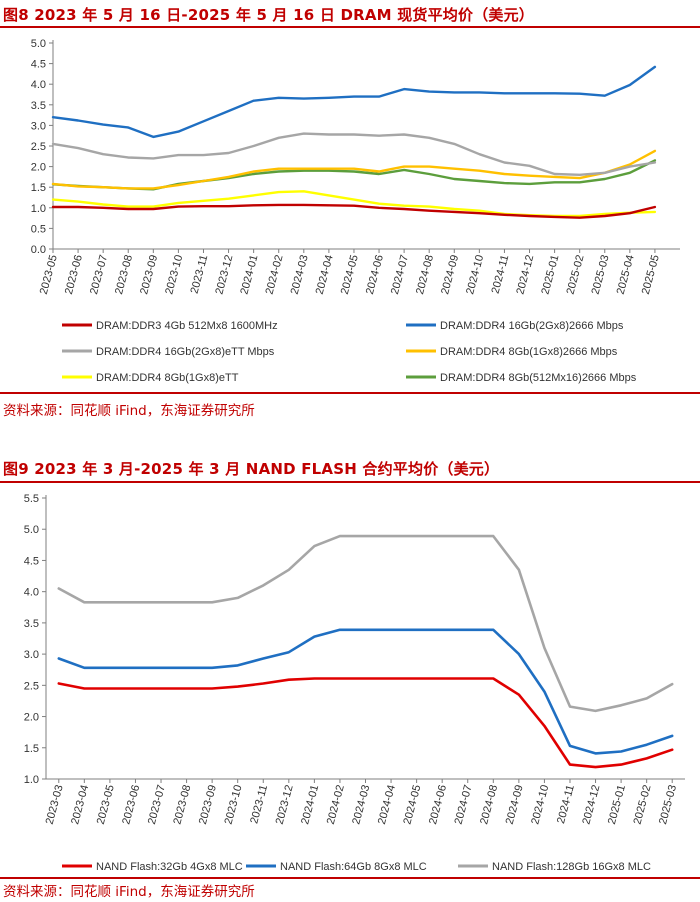 Image resolution: width=700 pixels, height=902 pixels. Describe the element at coordinates (55, 805) in the screenshot. I see `x-tick-label: 2023-03` at that location.